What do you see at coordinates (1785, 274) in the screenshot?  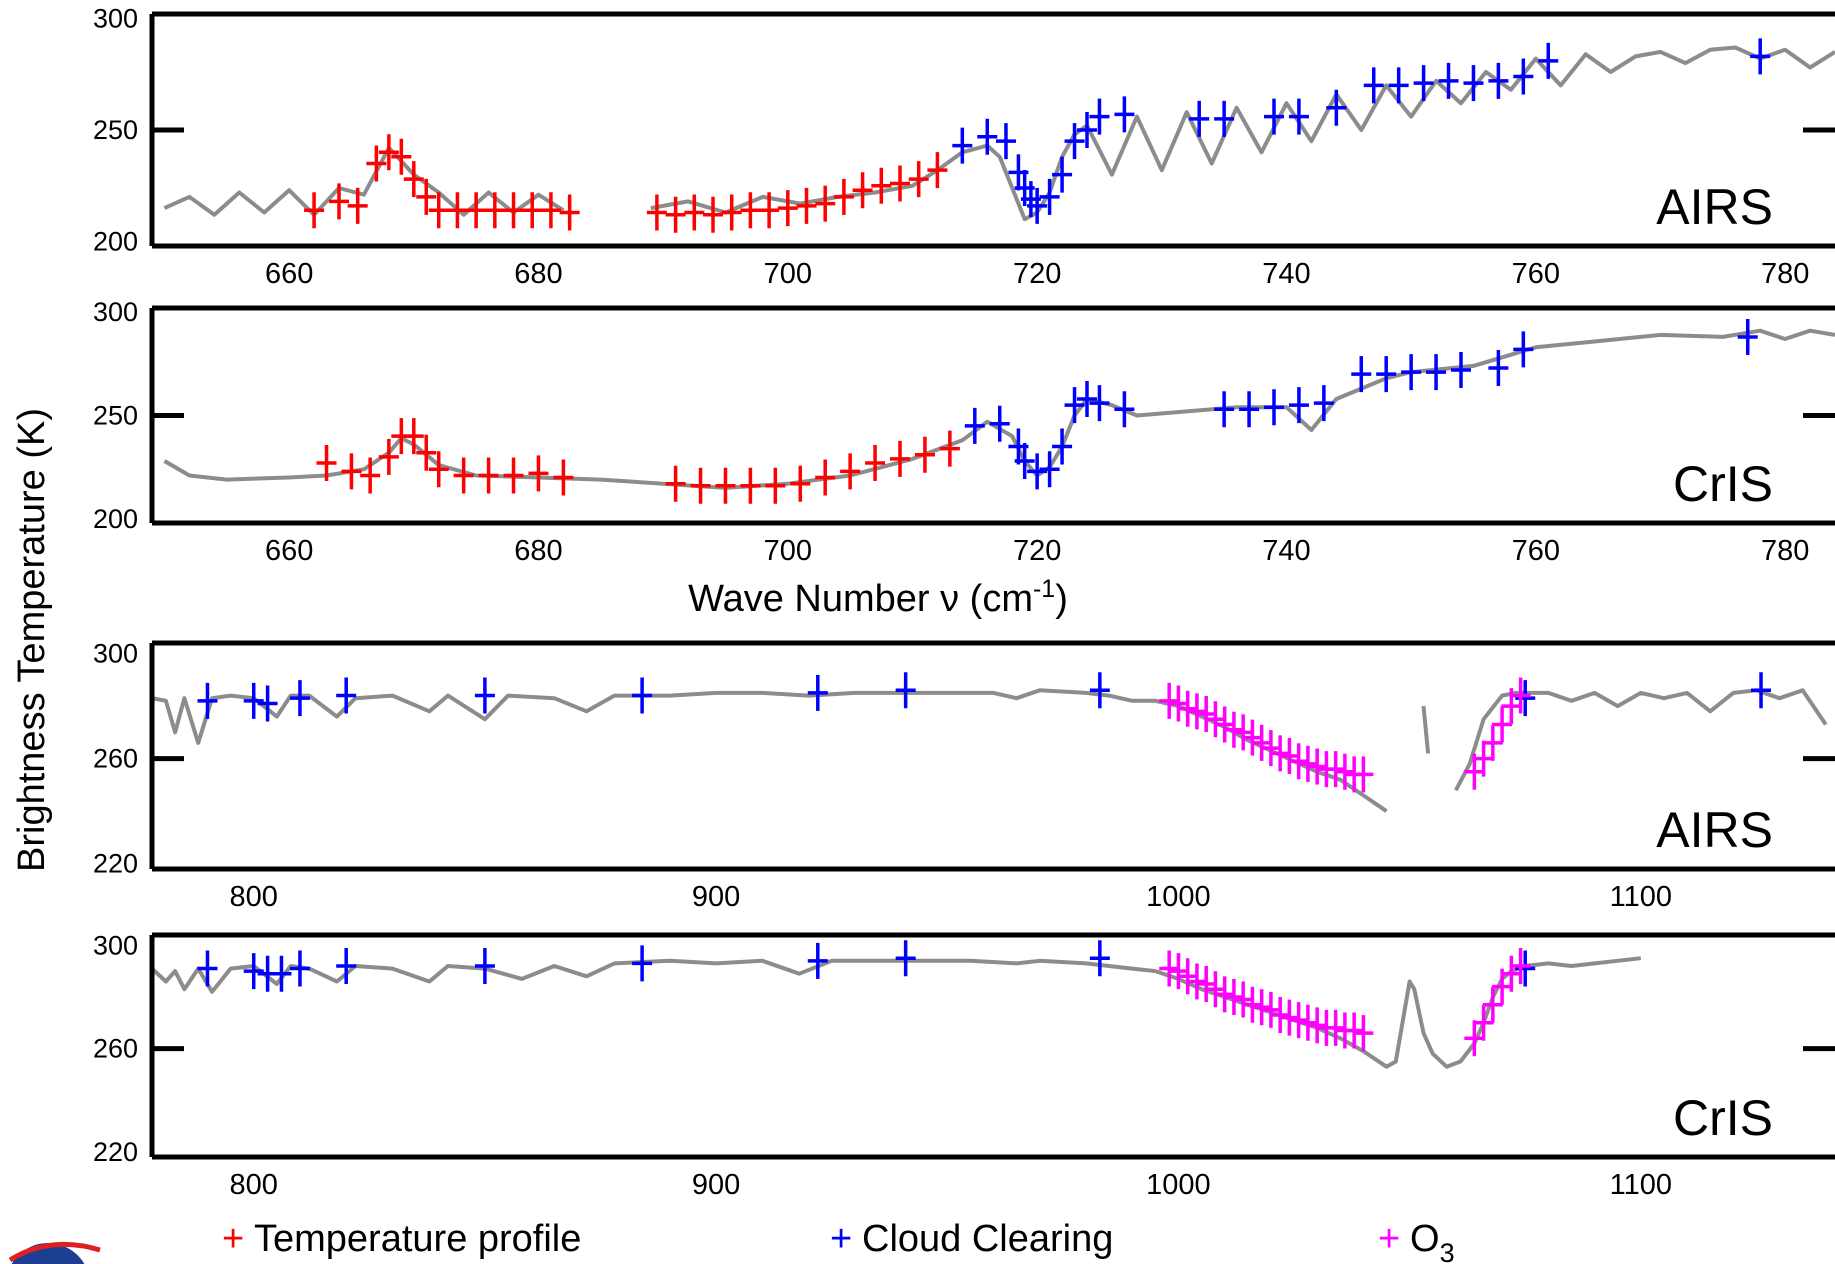 I see `x-tick-label: 780` at bounding box center [1785, 274].